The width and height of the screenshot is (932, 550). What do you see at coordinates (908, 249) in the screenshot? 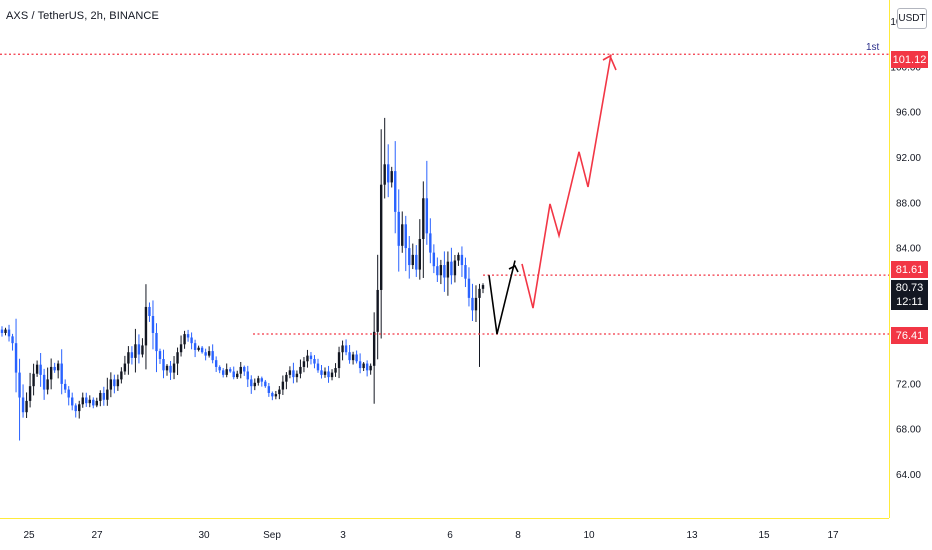
I see `y-tick-label: 84.00` at bounding box center [908, 249].